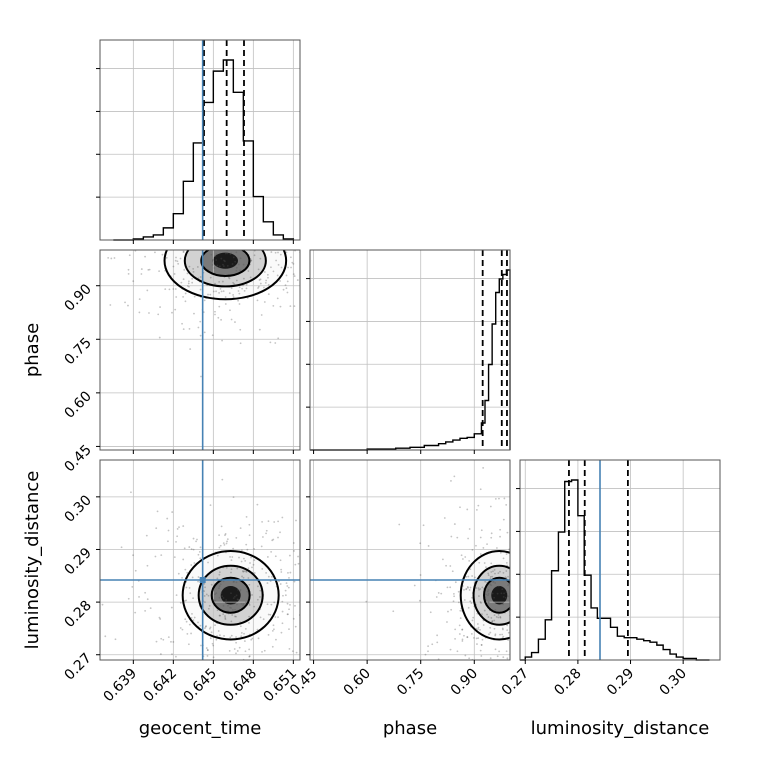 Image resolution: width=760 pixels, height=760 pixels. Describe the element at coordinates (77, 404) in the screenshot. I see `y-tick-label-phase: 0.60` at that location.